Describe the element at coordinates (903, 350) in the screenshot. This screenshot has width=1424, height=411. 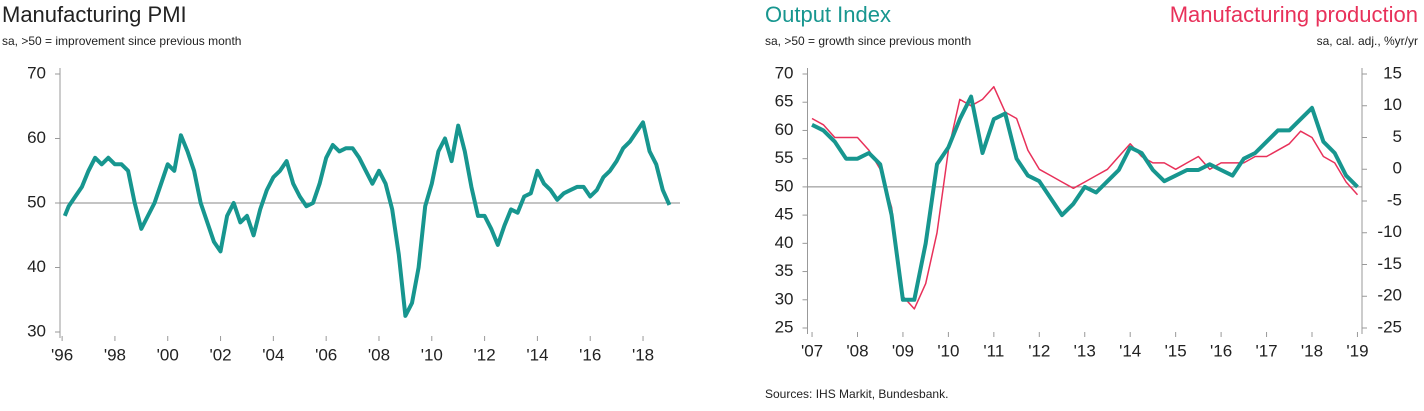
I see `x-tick-label: '09` at that location.